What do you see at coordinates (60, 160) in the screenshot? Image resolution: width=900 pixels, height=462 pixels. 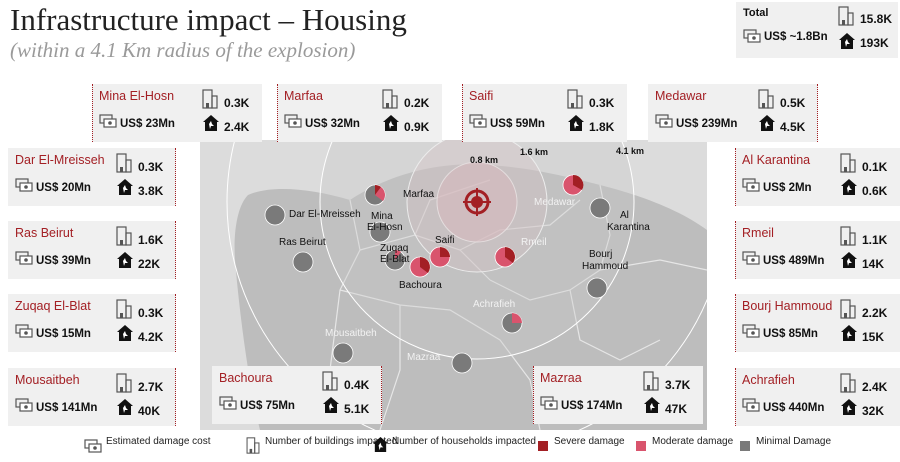 I see `district-name: Dar El-Mreisseh` at bounding box center [60, 160].